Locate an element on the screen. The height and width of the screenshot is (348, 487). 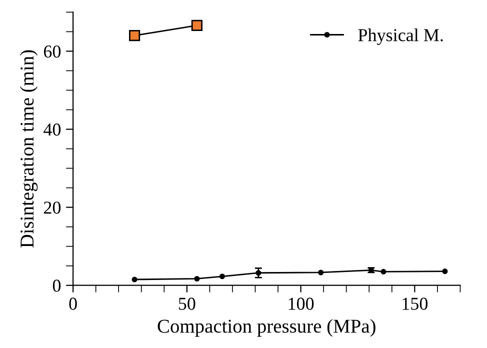
y-tick-label: 0 is located at coordinates (56, 286).